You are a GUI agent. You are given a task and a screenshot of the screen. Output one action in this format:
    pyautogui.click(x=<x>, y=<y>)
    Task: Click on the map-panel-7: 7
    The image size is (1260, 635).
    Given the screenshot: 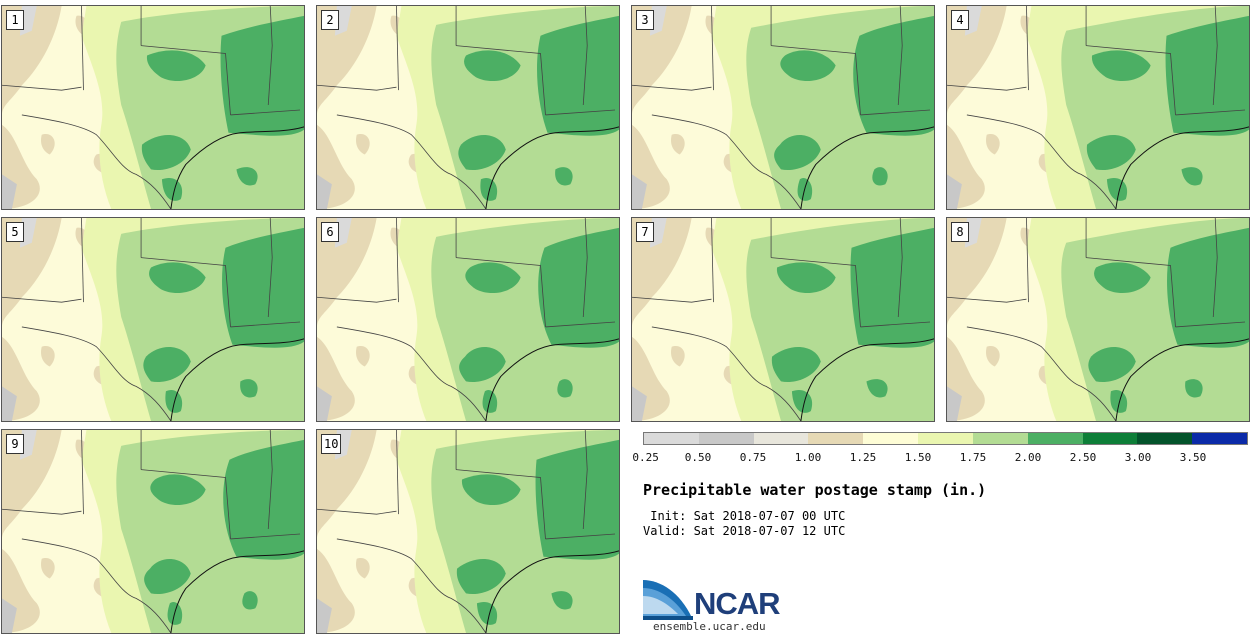 What is the action you would take?
    pyautogui.click(x=783, y=319)
    